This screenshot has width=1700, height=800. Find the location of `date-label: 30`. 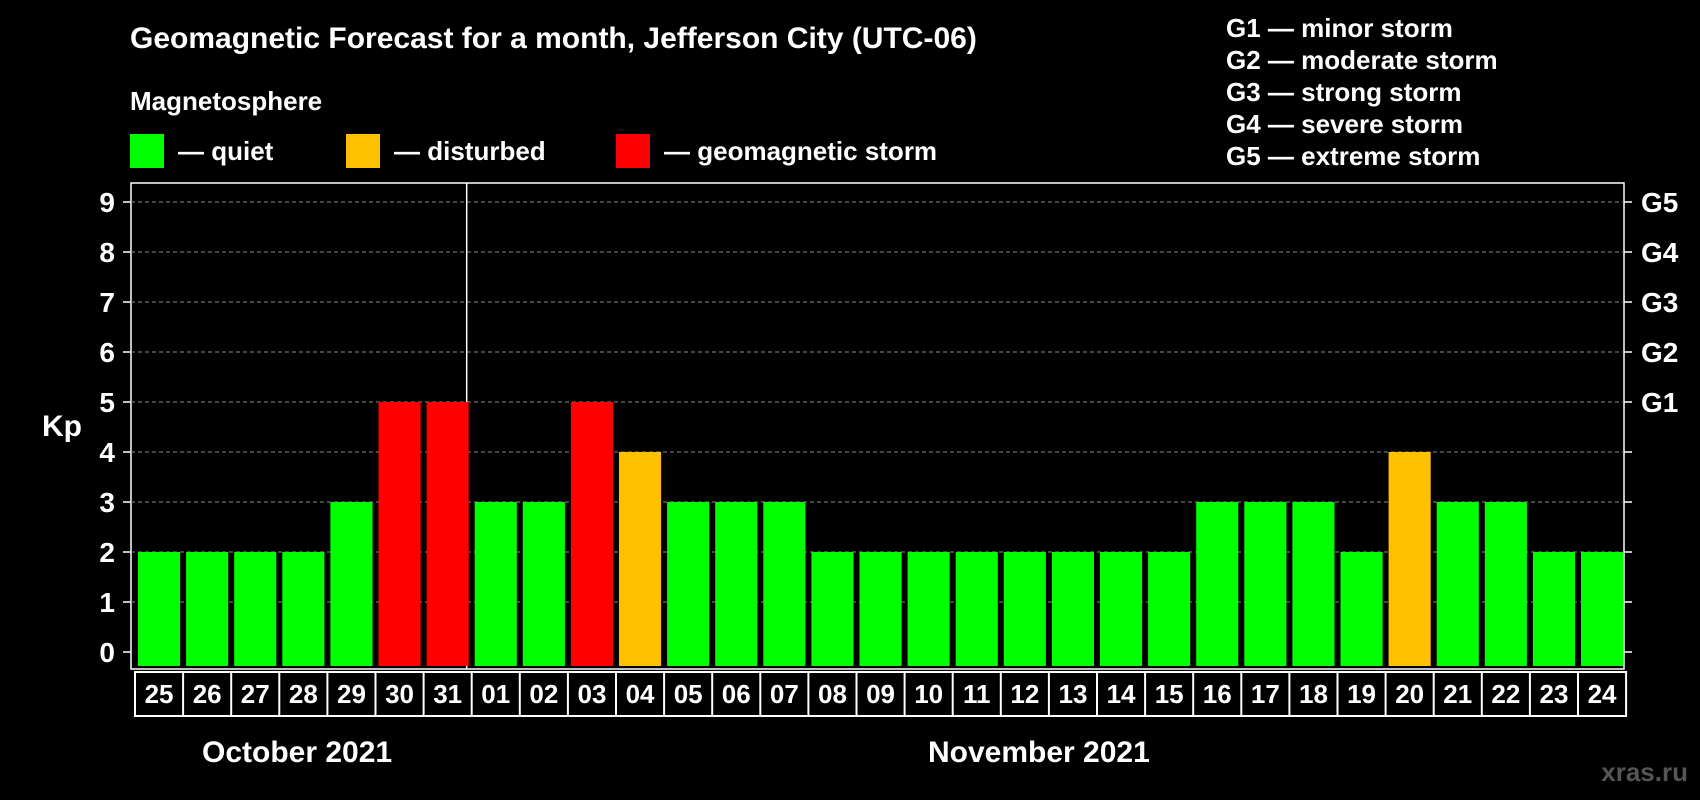

date-label: 30 is located at coordinates (399, 694).